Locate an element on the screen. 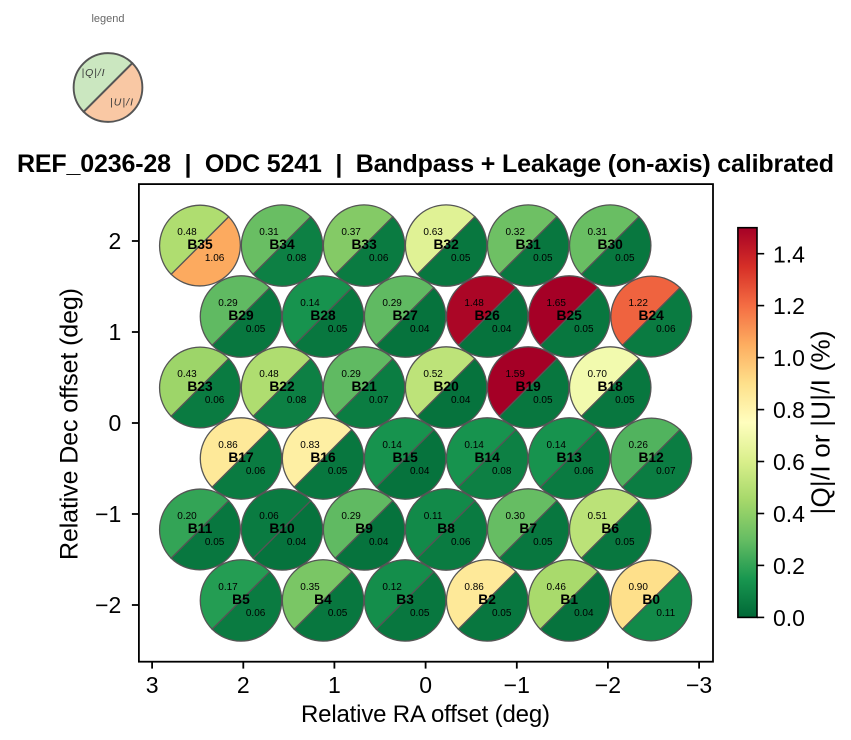  svg-text: 0.30 is located at coordinates (515, 516).